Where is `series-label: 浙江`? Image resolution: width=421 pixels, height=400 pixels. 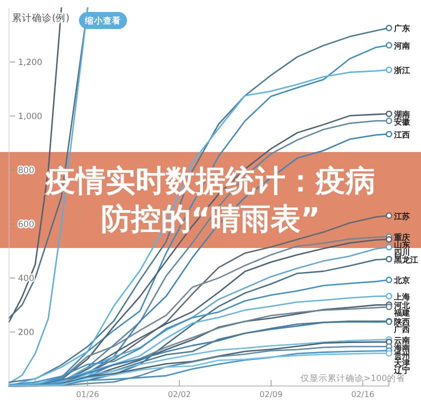 series-label: 浙江 is located at coordinates (401, 71).